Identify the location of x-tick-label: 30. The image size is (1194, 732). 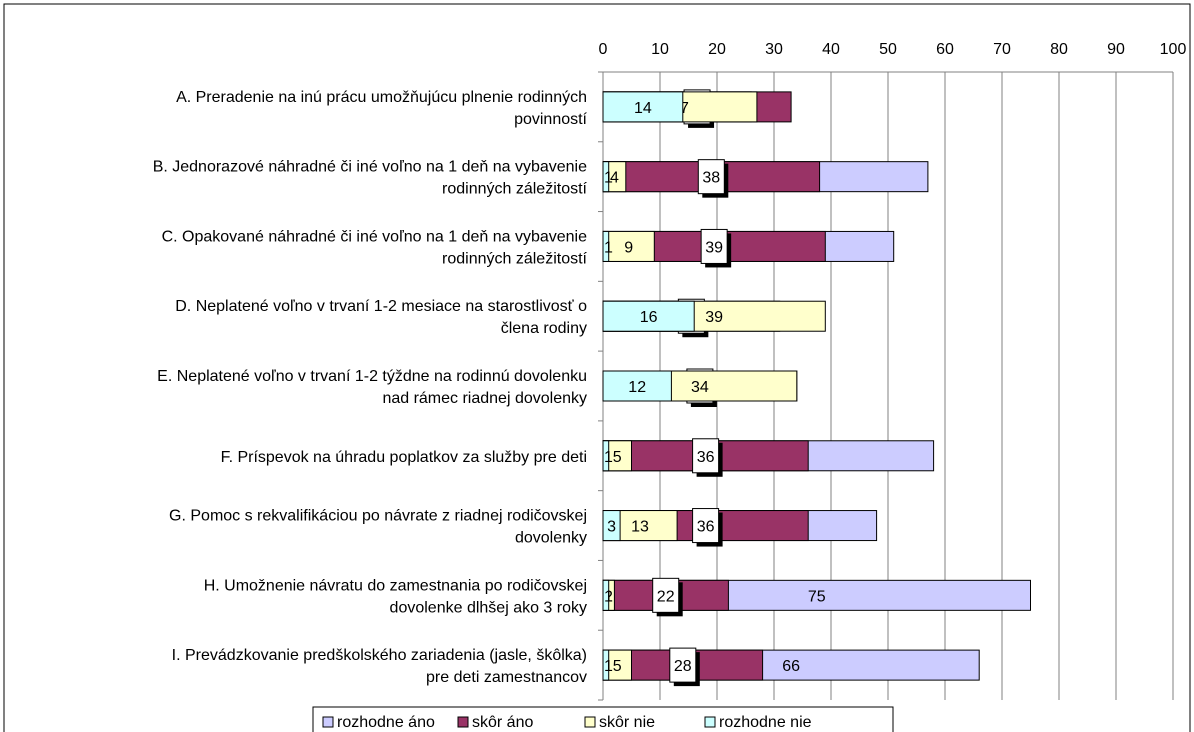
(774, 49).